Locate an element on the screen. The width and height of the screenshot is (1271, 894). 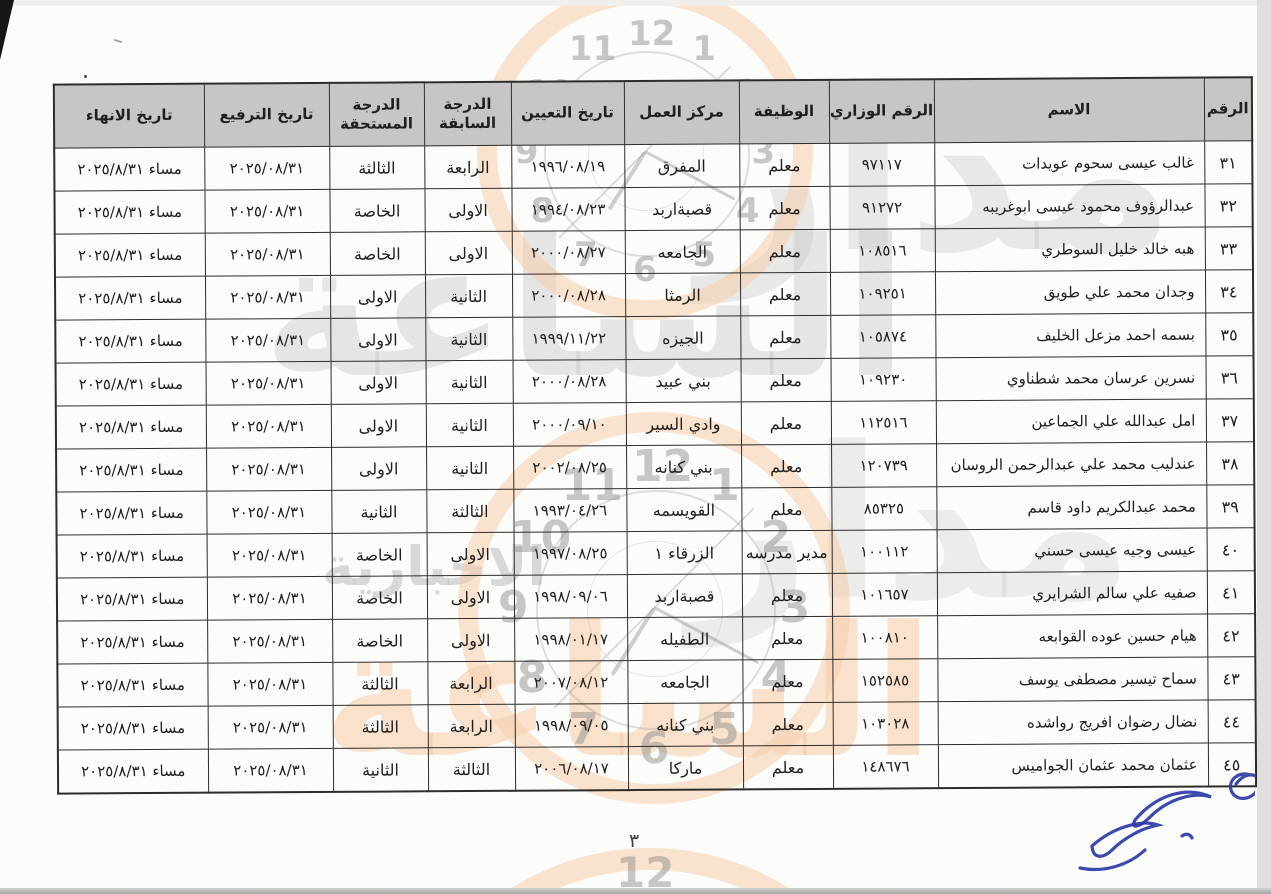
cell-ministry_no: ١٤٨٦٧٦ is located at coordinates (885, 766).